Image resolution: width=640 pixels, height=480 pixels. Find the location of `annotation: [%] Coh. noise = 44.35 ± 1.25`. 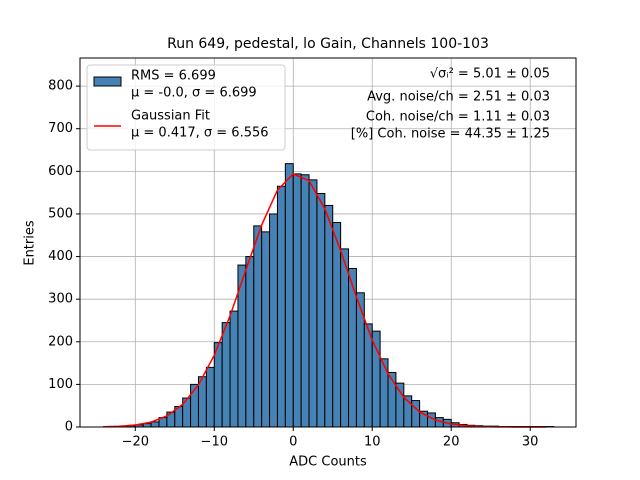

annotation: [%] Coh. noise = 44.35 ± 1.25 is located at coordinates (450, 134).